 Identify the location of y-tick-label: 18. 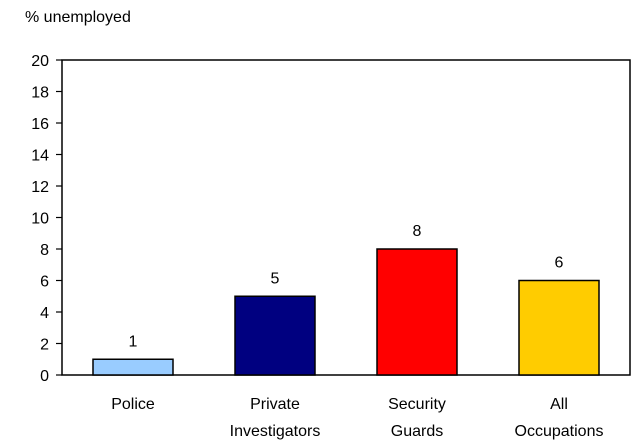
(40, 93).